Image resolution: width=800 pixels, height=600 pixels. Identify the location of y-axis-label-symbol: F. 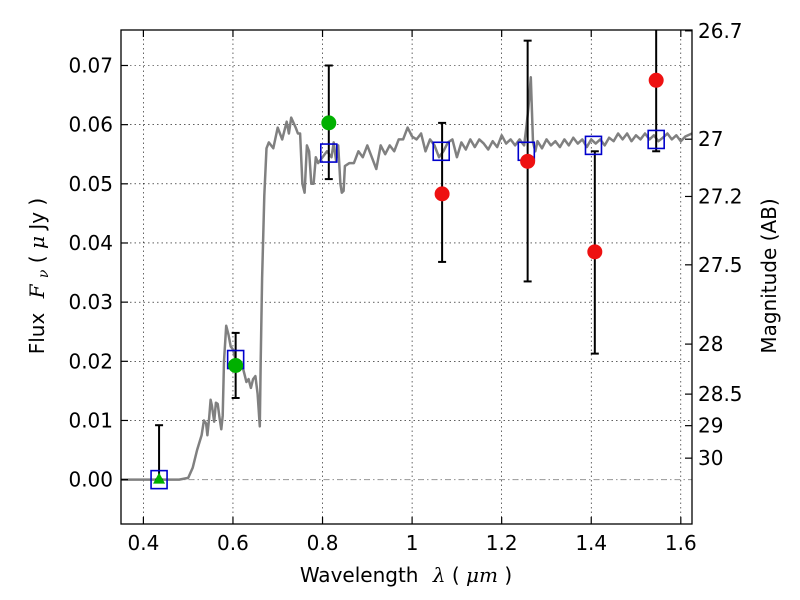
(37, 291).